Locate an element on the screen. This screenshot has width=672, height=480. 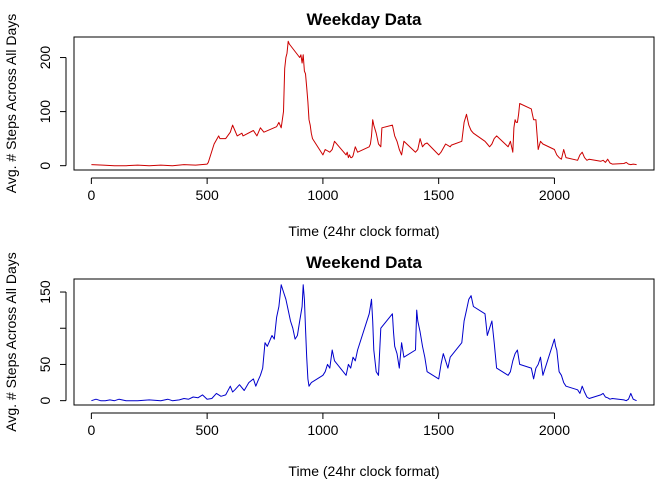
weekday-y-tick-label: 100 is located at coordinates (45, 112).